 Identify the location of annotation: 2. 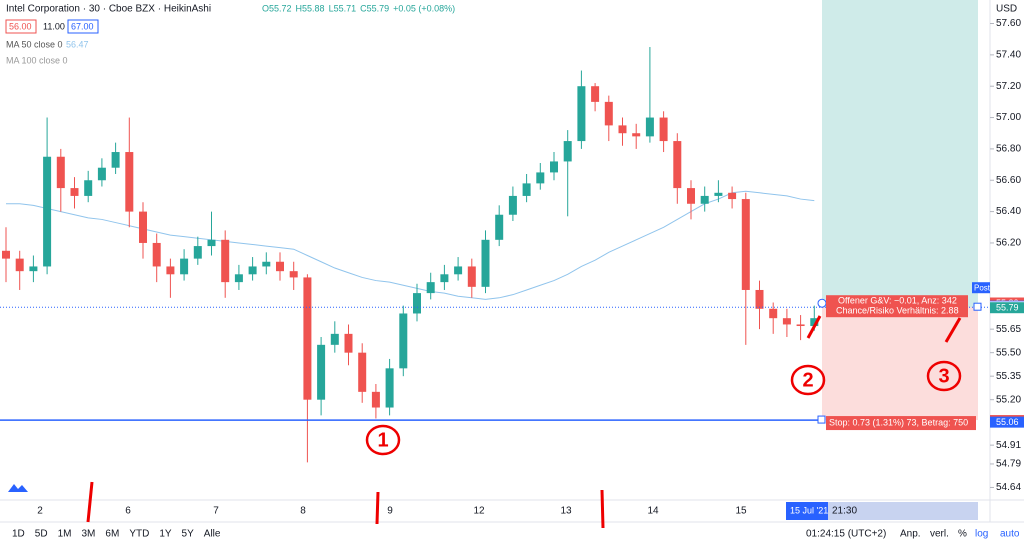
(807, 380).